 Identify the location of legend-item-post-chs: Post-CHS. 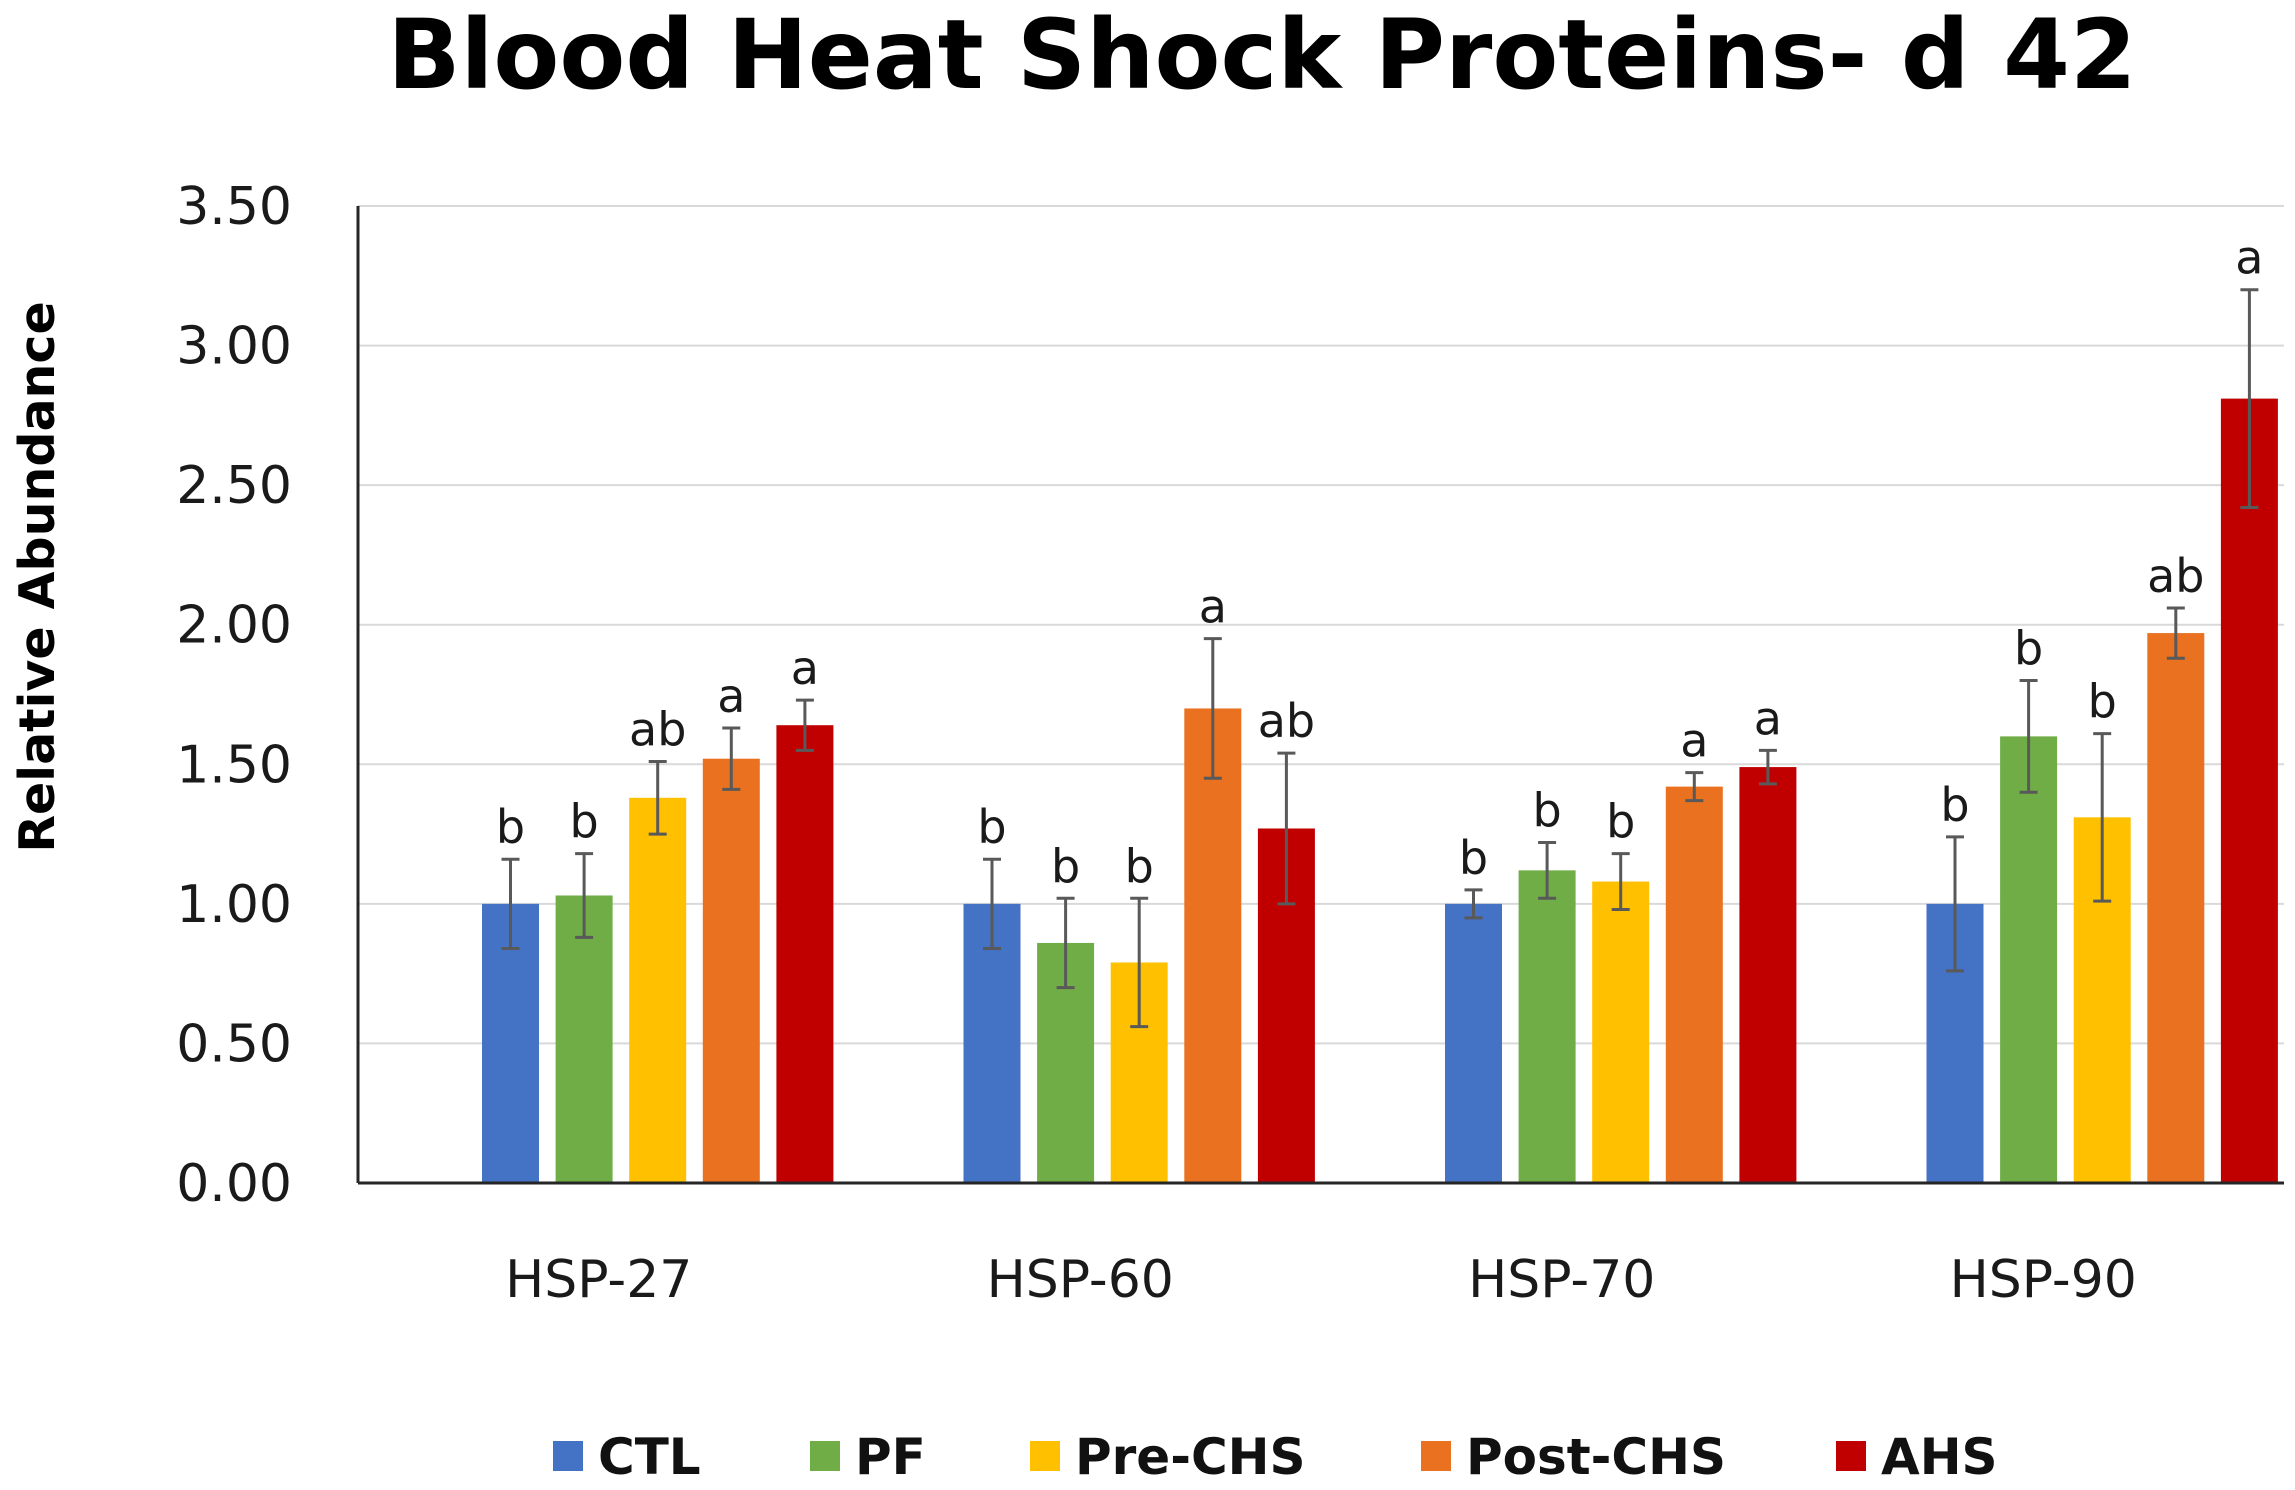
(1573, 1457).